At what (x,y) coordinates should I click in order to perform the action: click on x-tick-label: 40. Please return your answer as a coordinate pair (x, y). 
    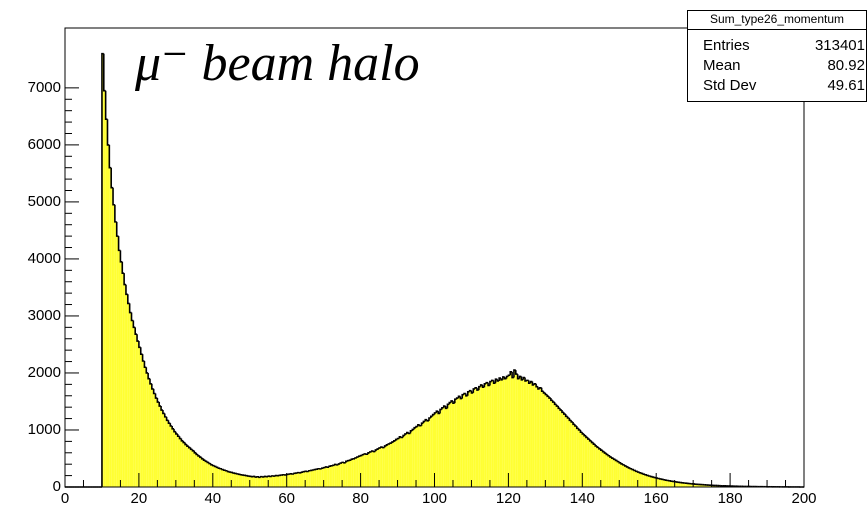
    Looking at the image, I should click on (212, 498).